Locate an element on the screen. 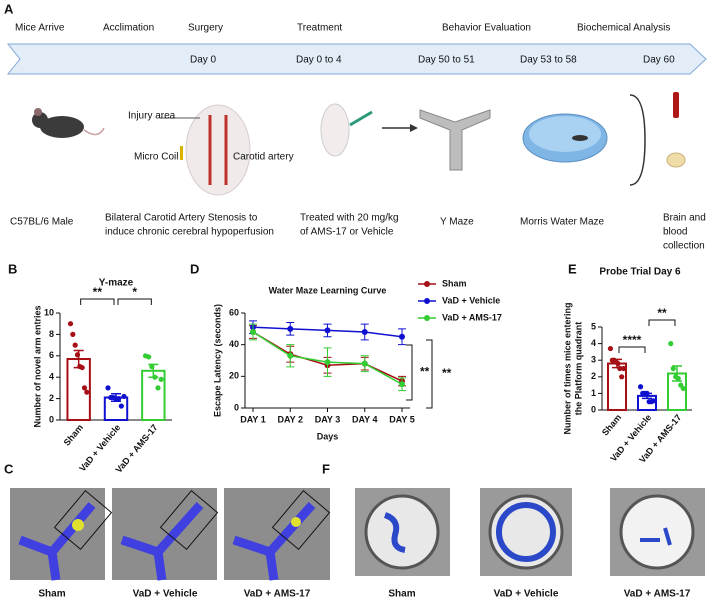 The image size is (720, 605). surgery-illustration is located at coordinates (205, 150).